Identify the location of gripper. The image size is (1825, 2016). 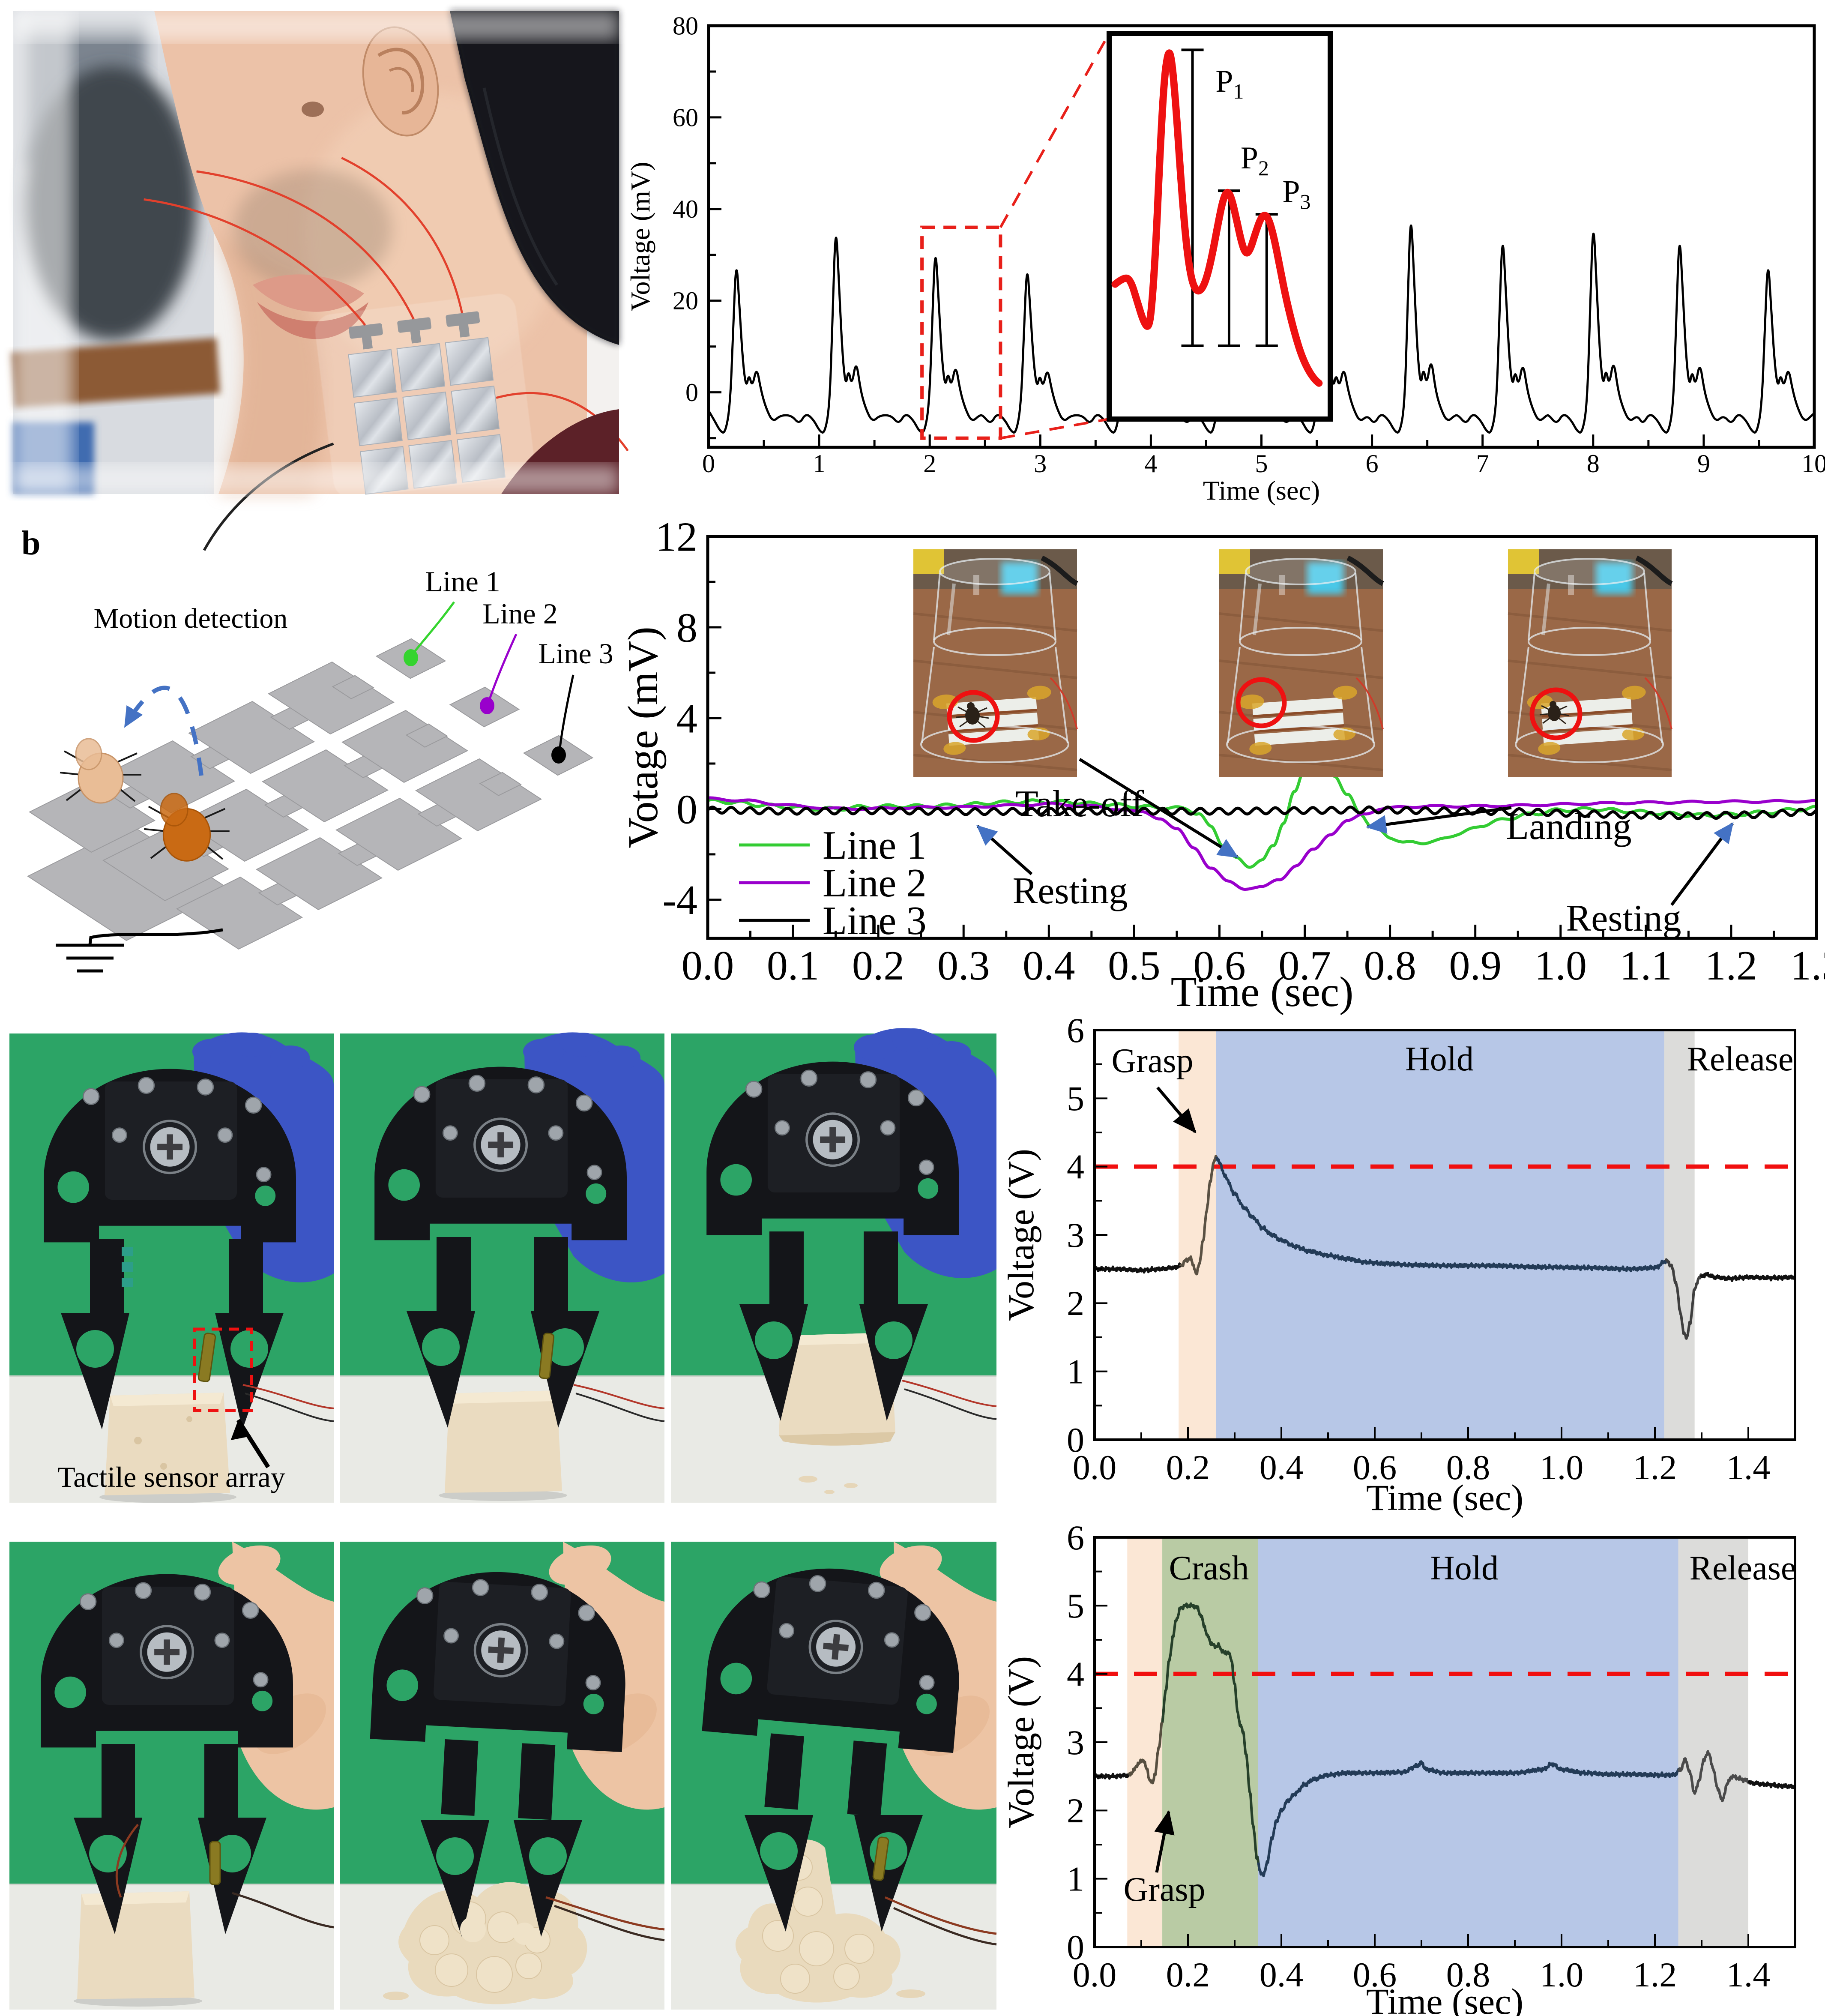
(832, 1687).